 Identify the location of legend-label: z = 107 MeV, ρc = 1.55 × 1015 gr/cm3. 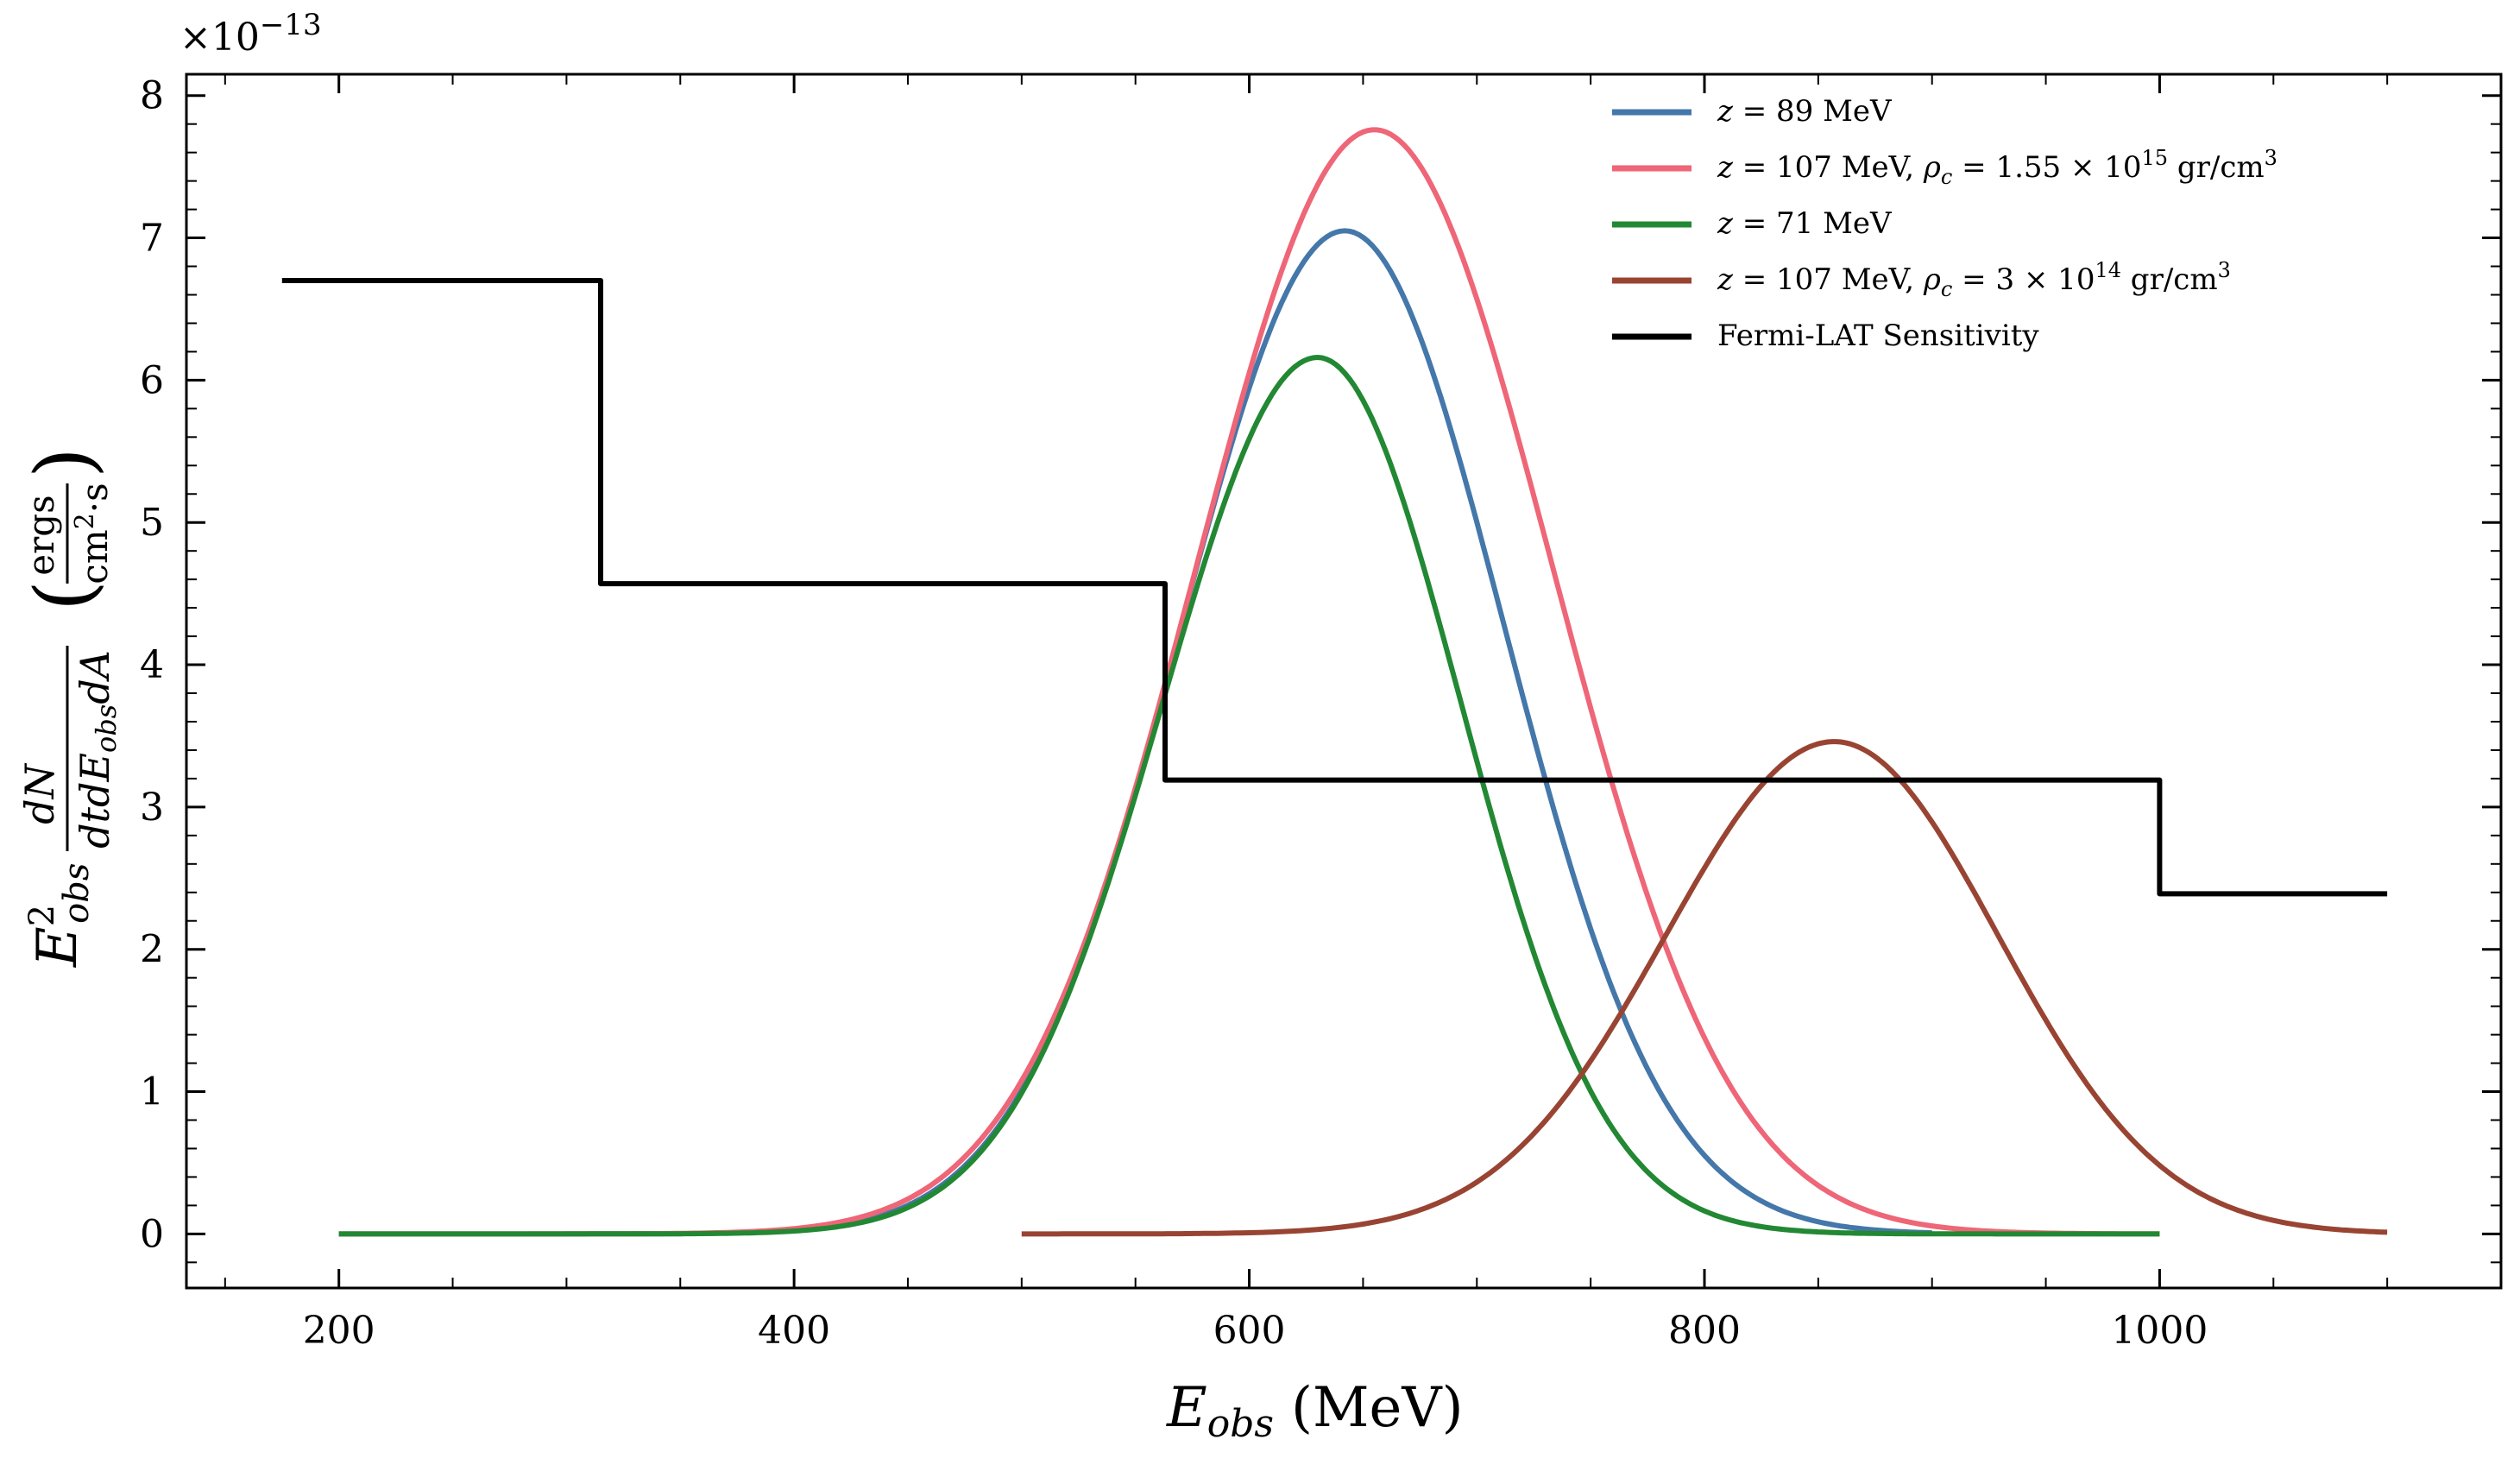
(1997, 167).